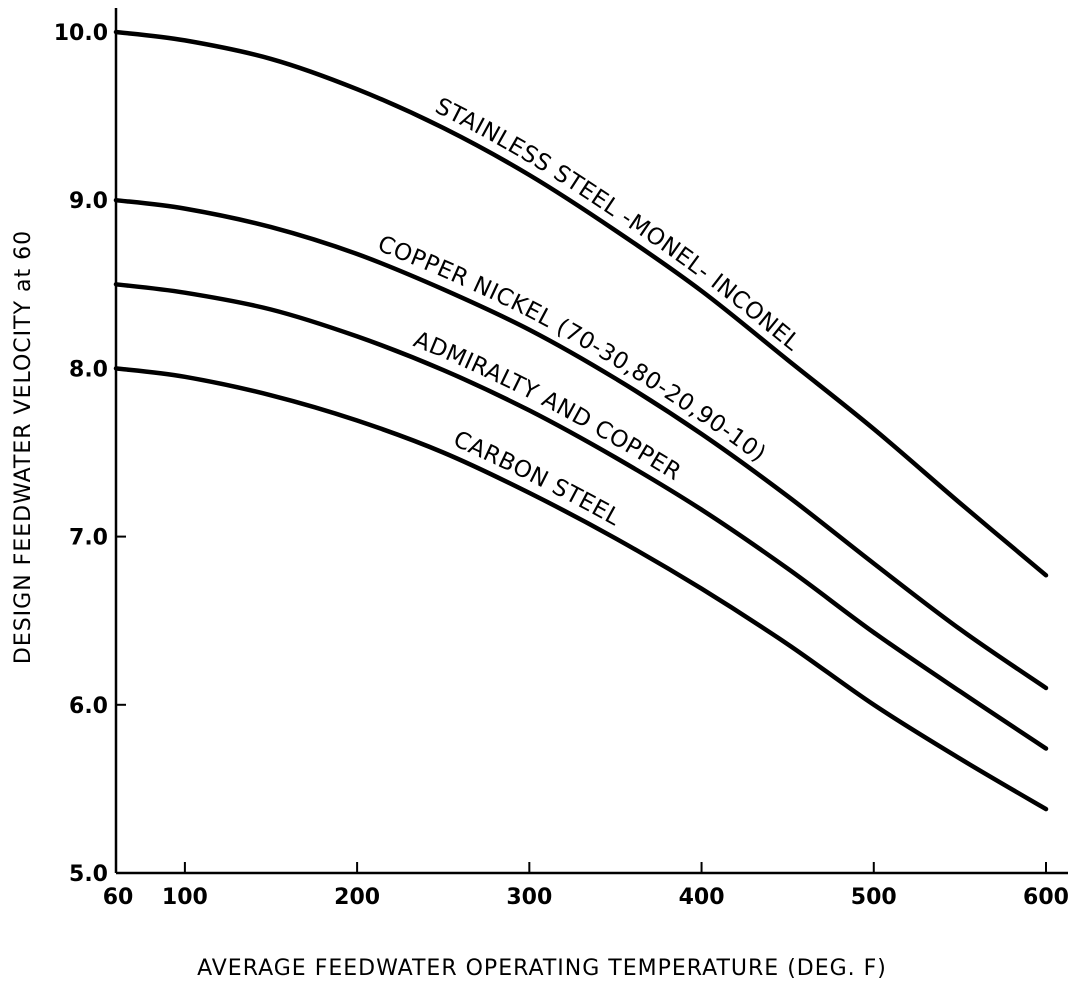  What do you see at coordinates (185, 897) in the screenshot?
I see `x-tick-label: 100` at bounding box center [185, 897].